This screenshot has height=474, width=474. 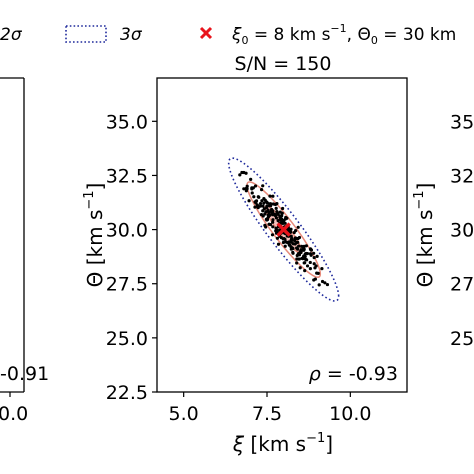 What do you see at coordinates (462, 176) in the screenshot?
I see `right-panel-ytick-label: 32` at bounding box center [462, 176].